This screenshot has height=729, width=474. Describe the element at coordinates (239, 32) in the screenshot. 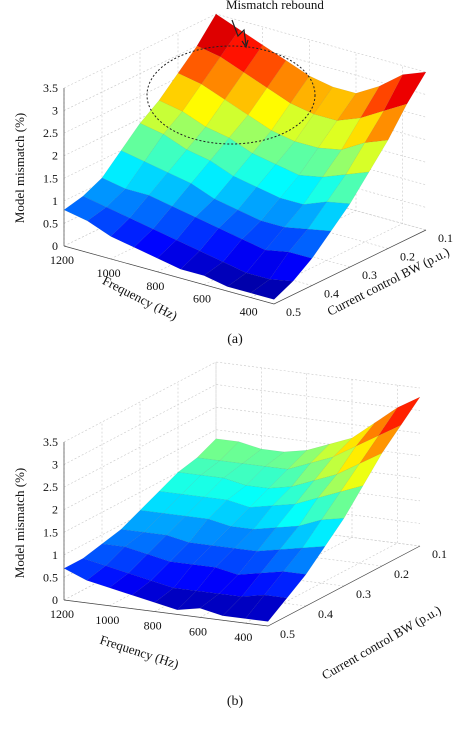

I see `lightning-arrow-icon` at that location.